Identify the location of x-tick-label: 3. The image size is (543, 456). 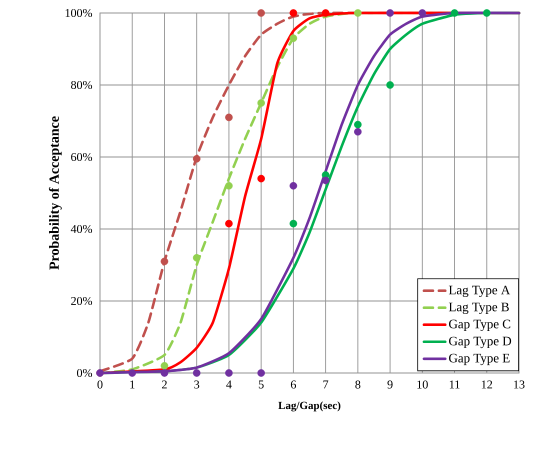
(197, 384).